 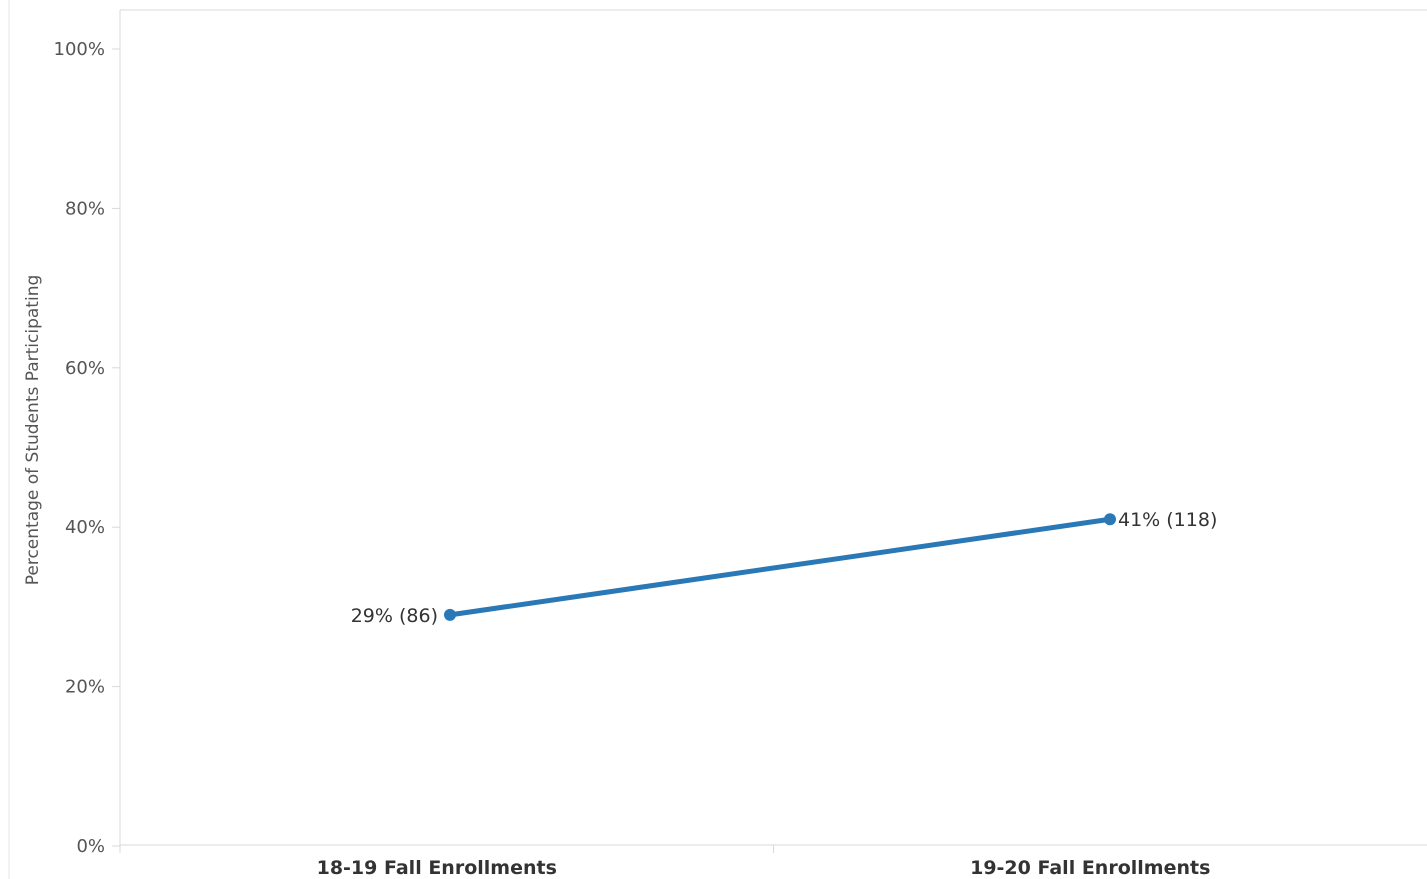 I want to click on y-axis-title: Percentage of Students Participating, so click(x=33, y=430).